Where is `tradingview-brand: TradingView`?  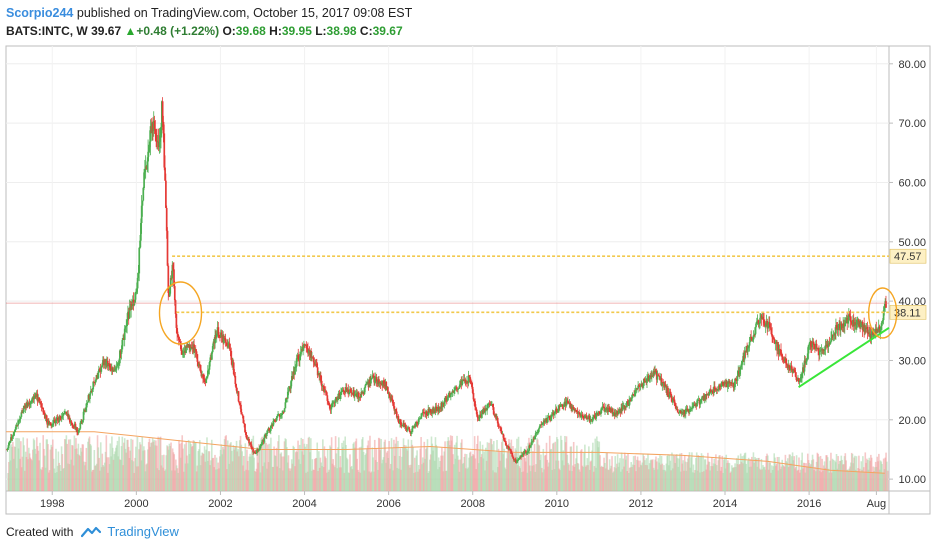
tradingview-brand: TradingView is located at coordinates (143, 531).